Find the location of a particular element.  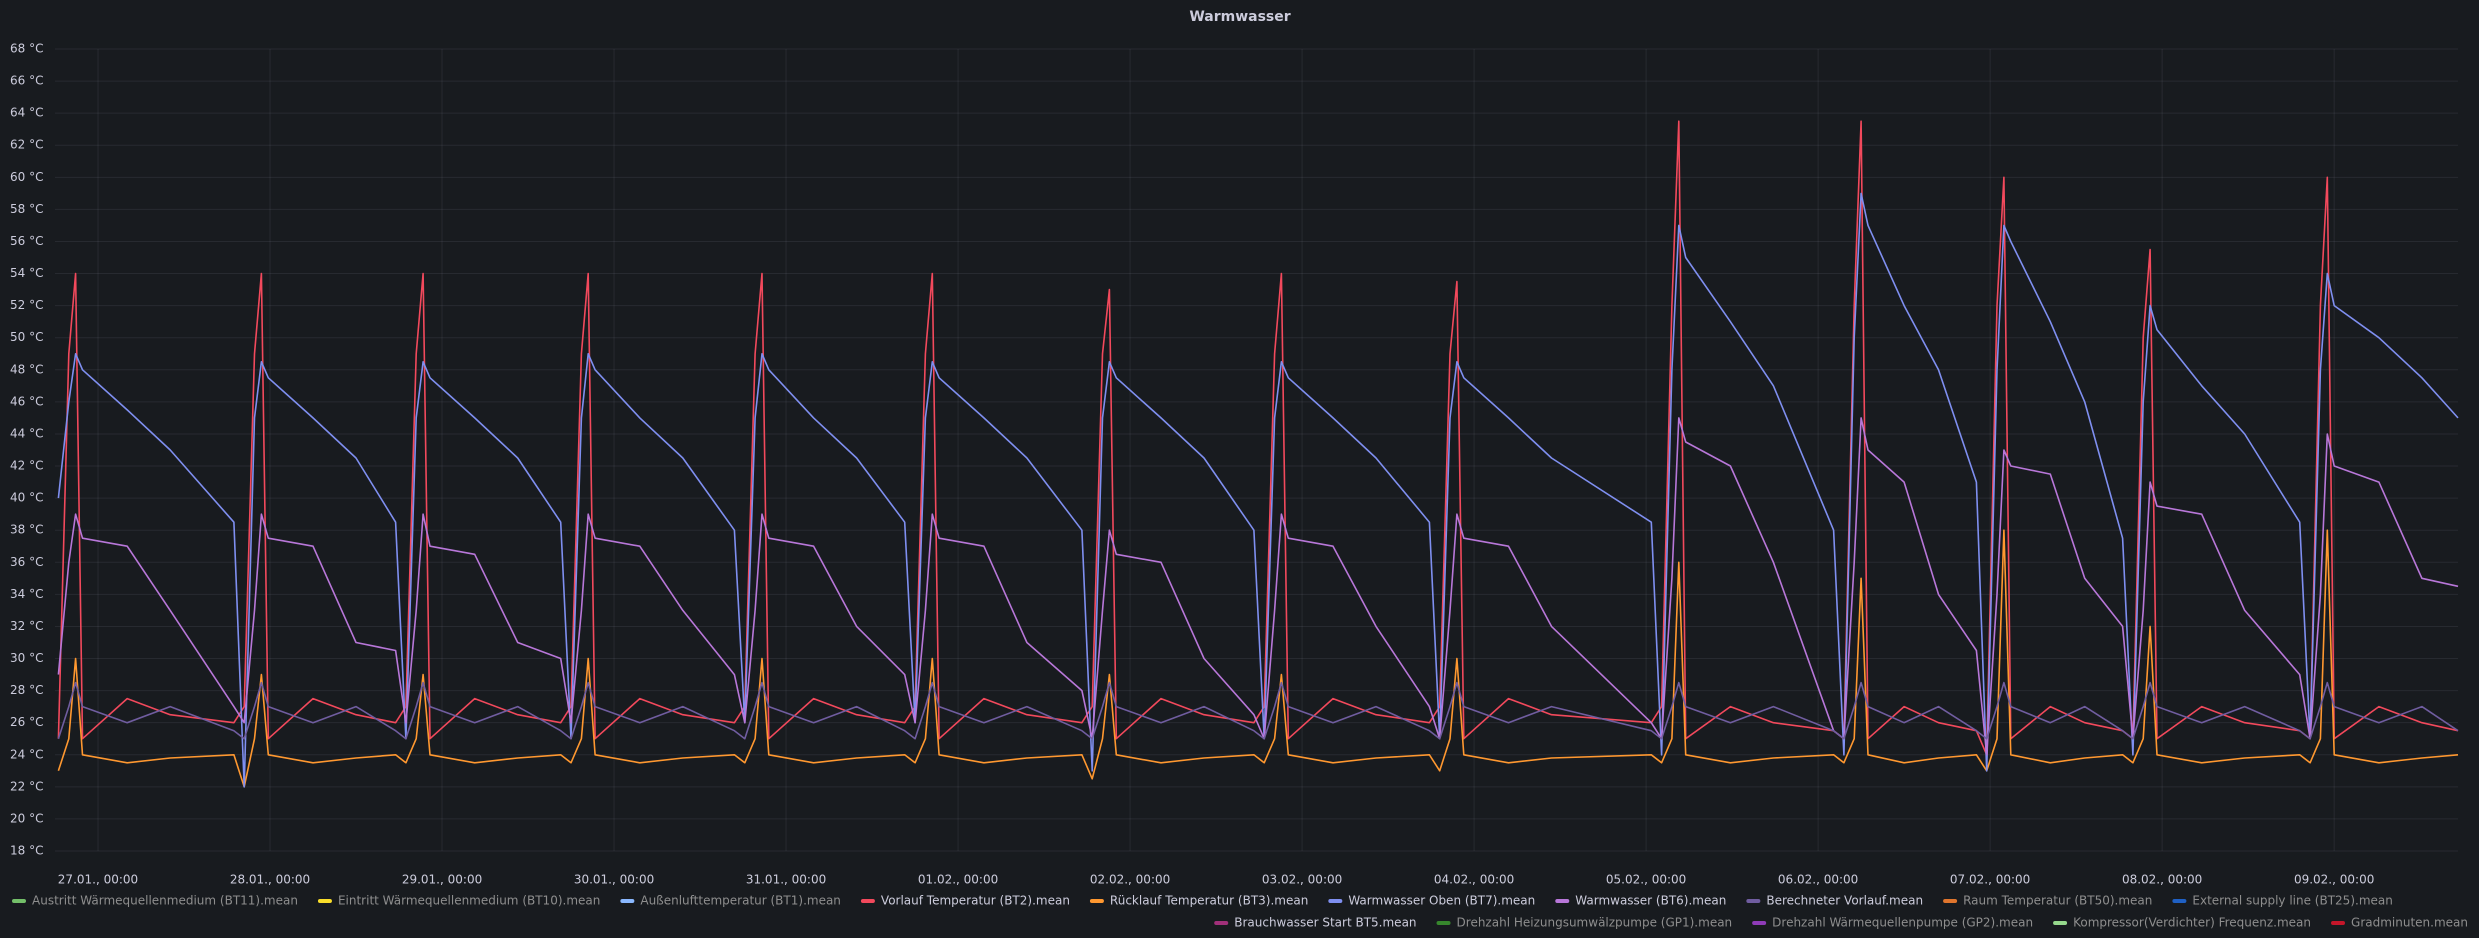

x-tick-label: 29.01., 00:00 is located at coordinates (442, 880).